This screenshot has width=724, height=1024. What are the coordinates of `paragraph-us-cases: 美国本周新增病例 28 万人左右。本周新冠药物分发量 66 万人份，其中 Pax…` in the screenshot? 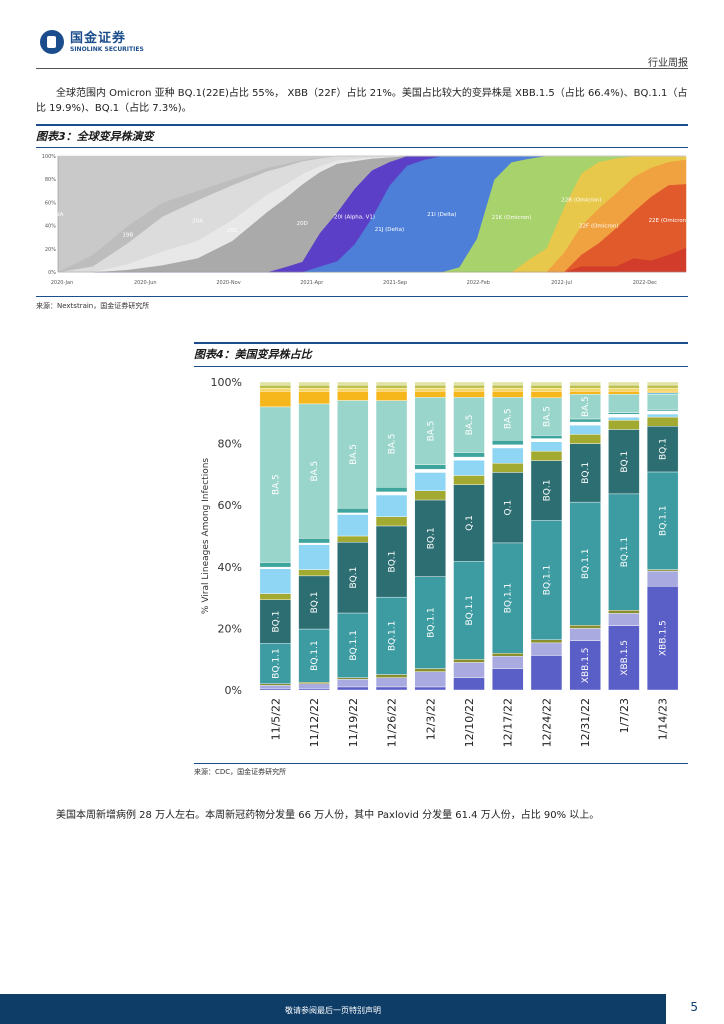 It's located at (328, 815).